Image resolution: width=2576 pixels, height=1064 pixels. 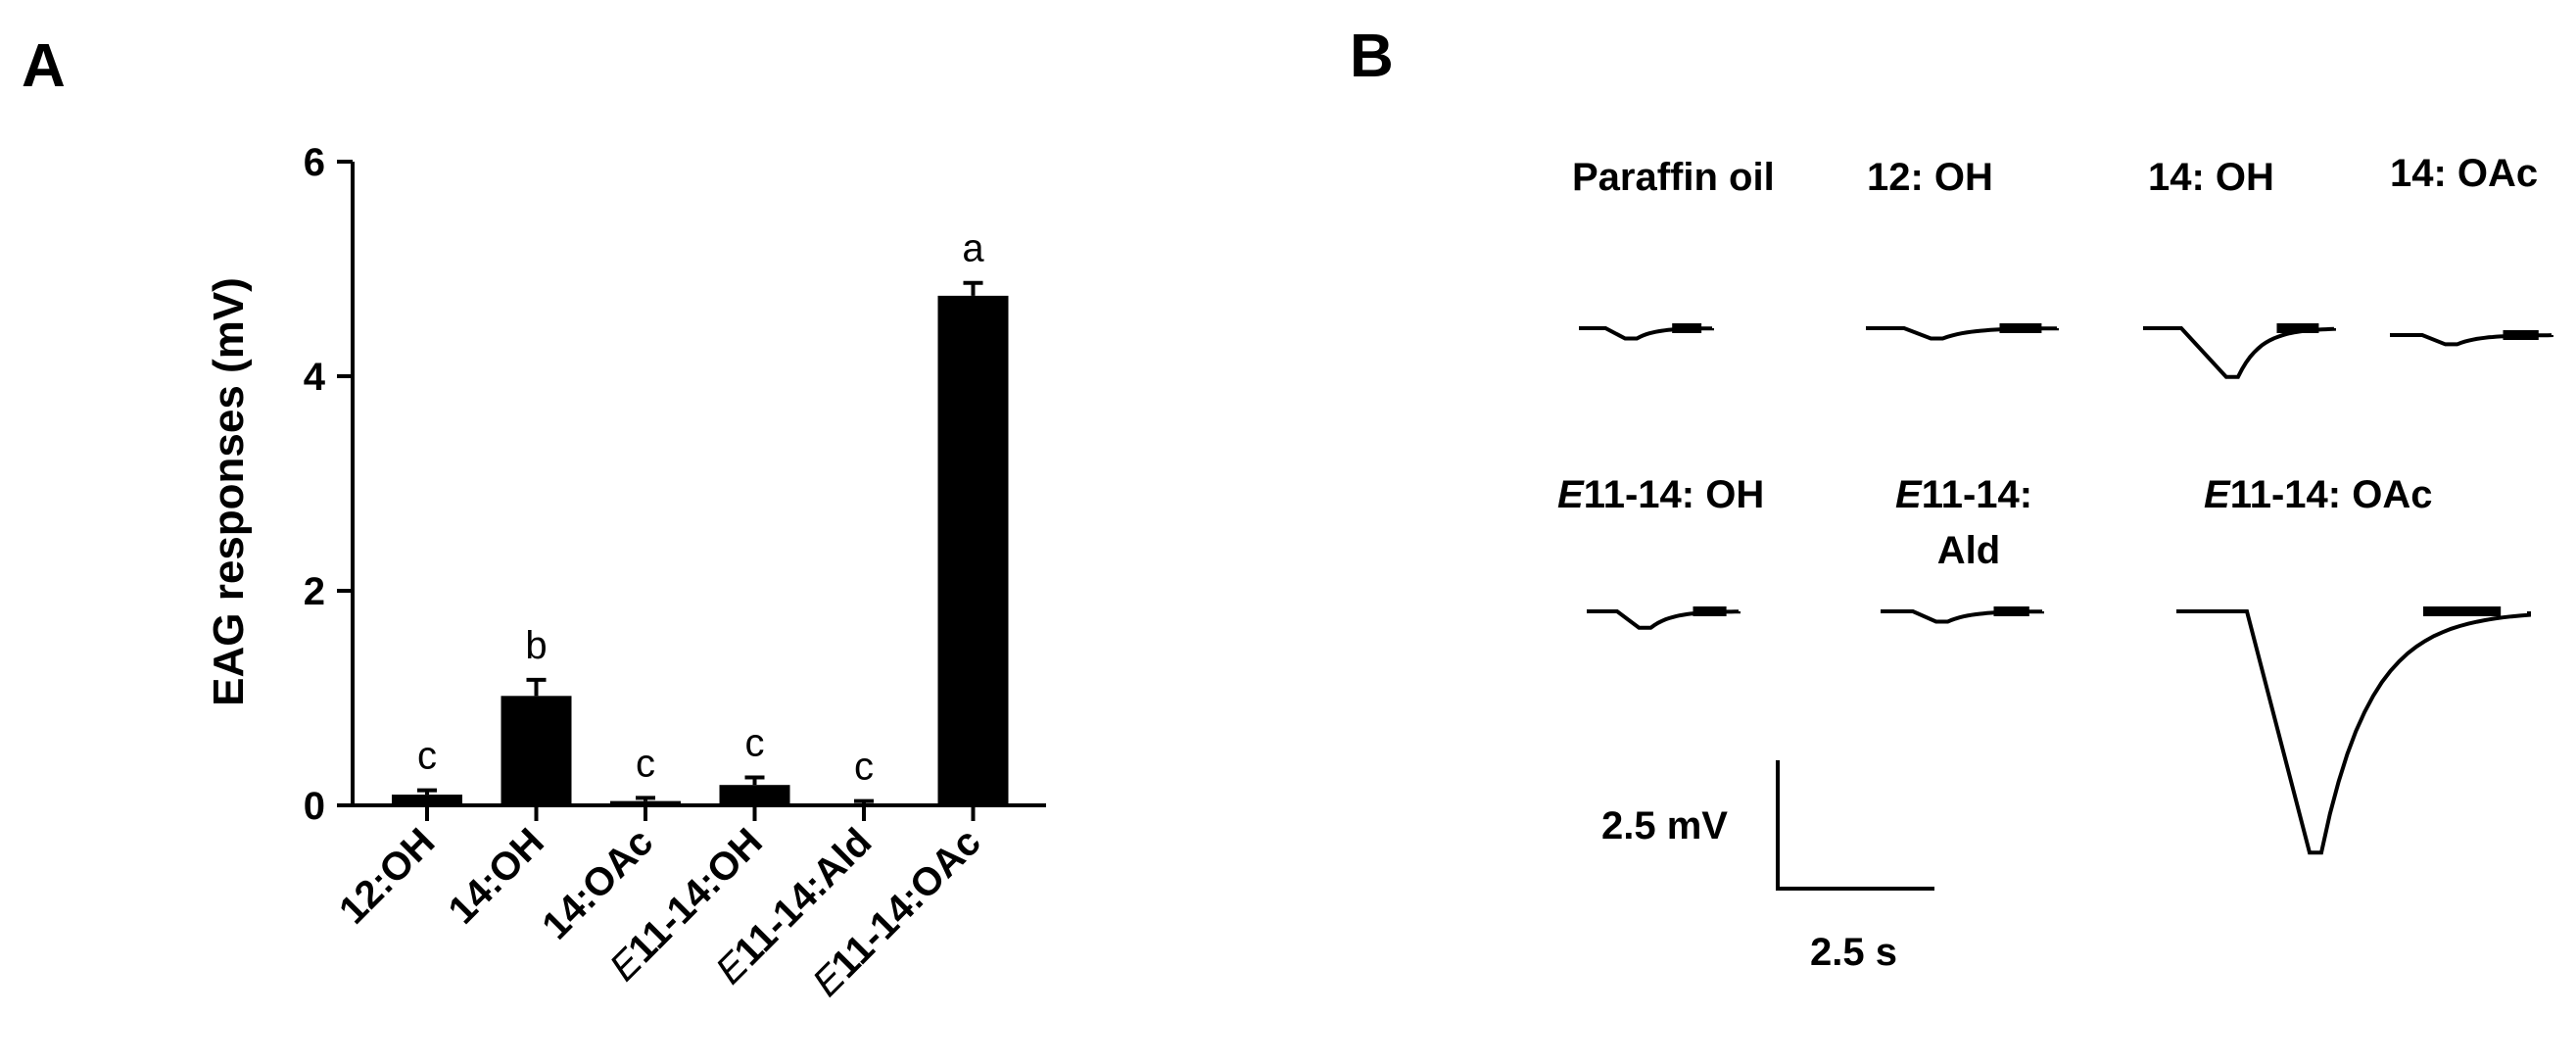 What do you see at coordinates (1673, 177) in the screenshot?
I see `trace-label: Paraffin oil` at bounding box center [1673, 177].